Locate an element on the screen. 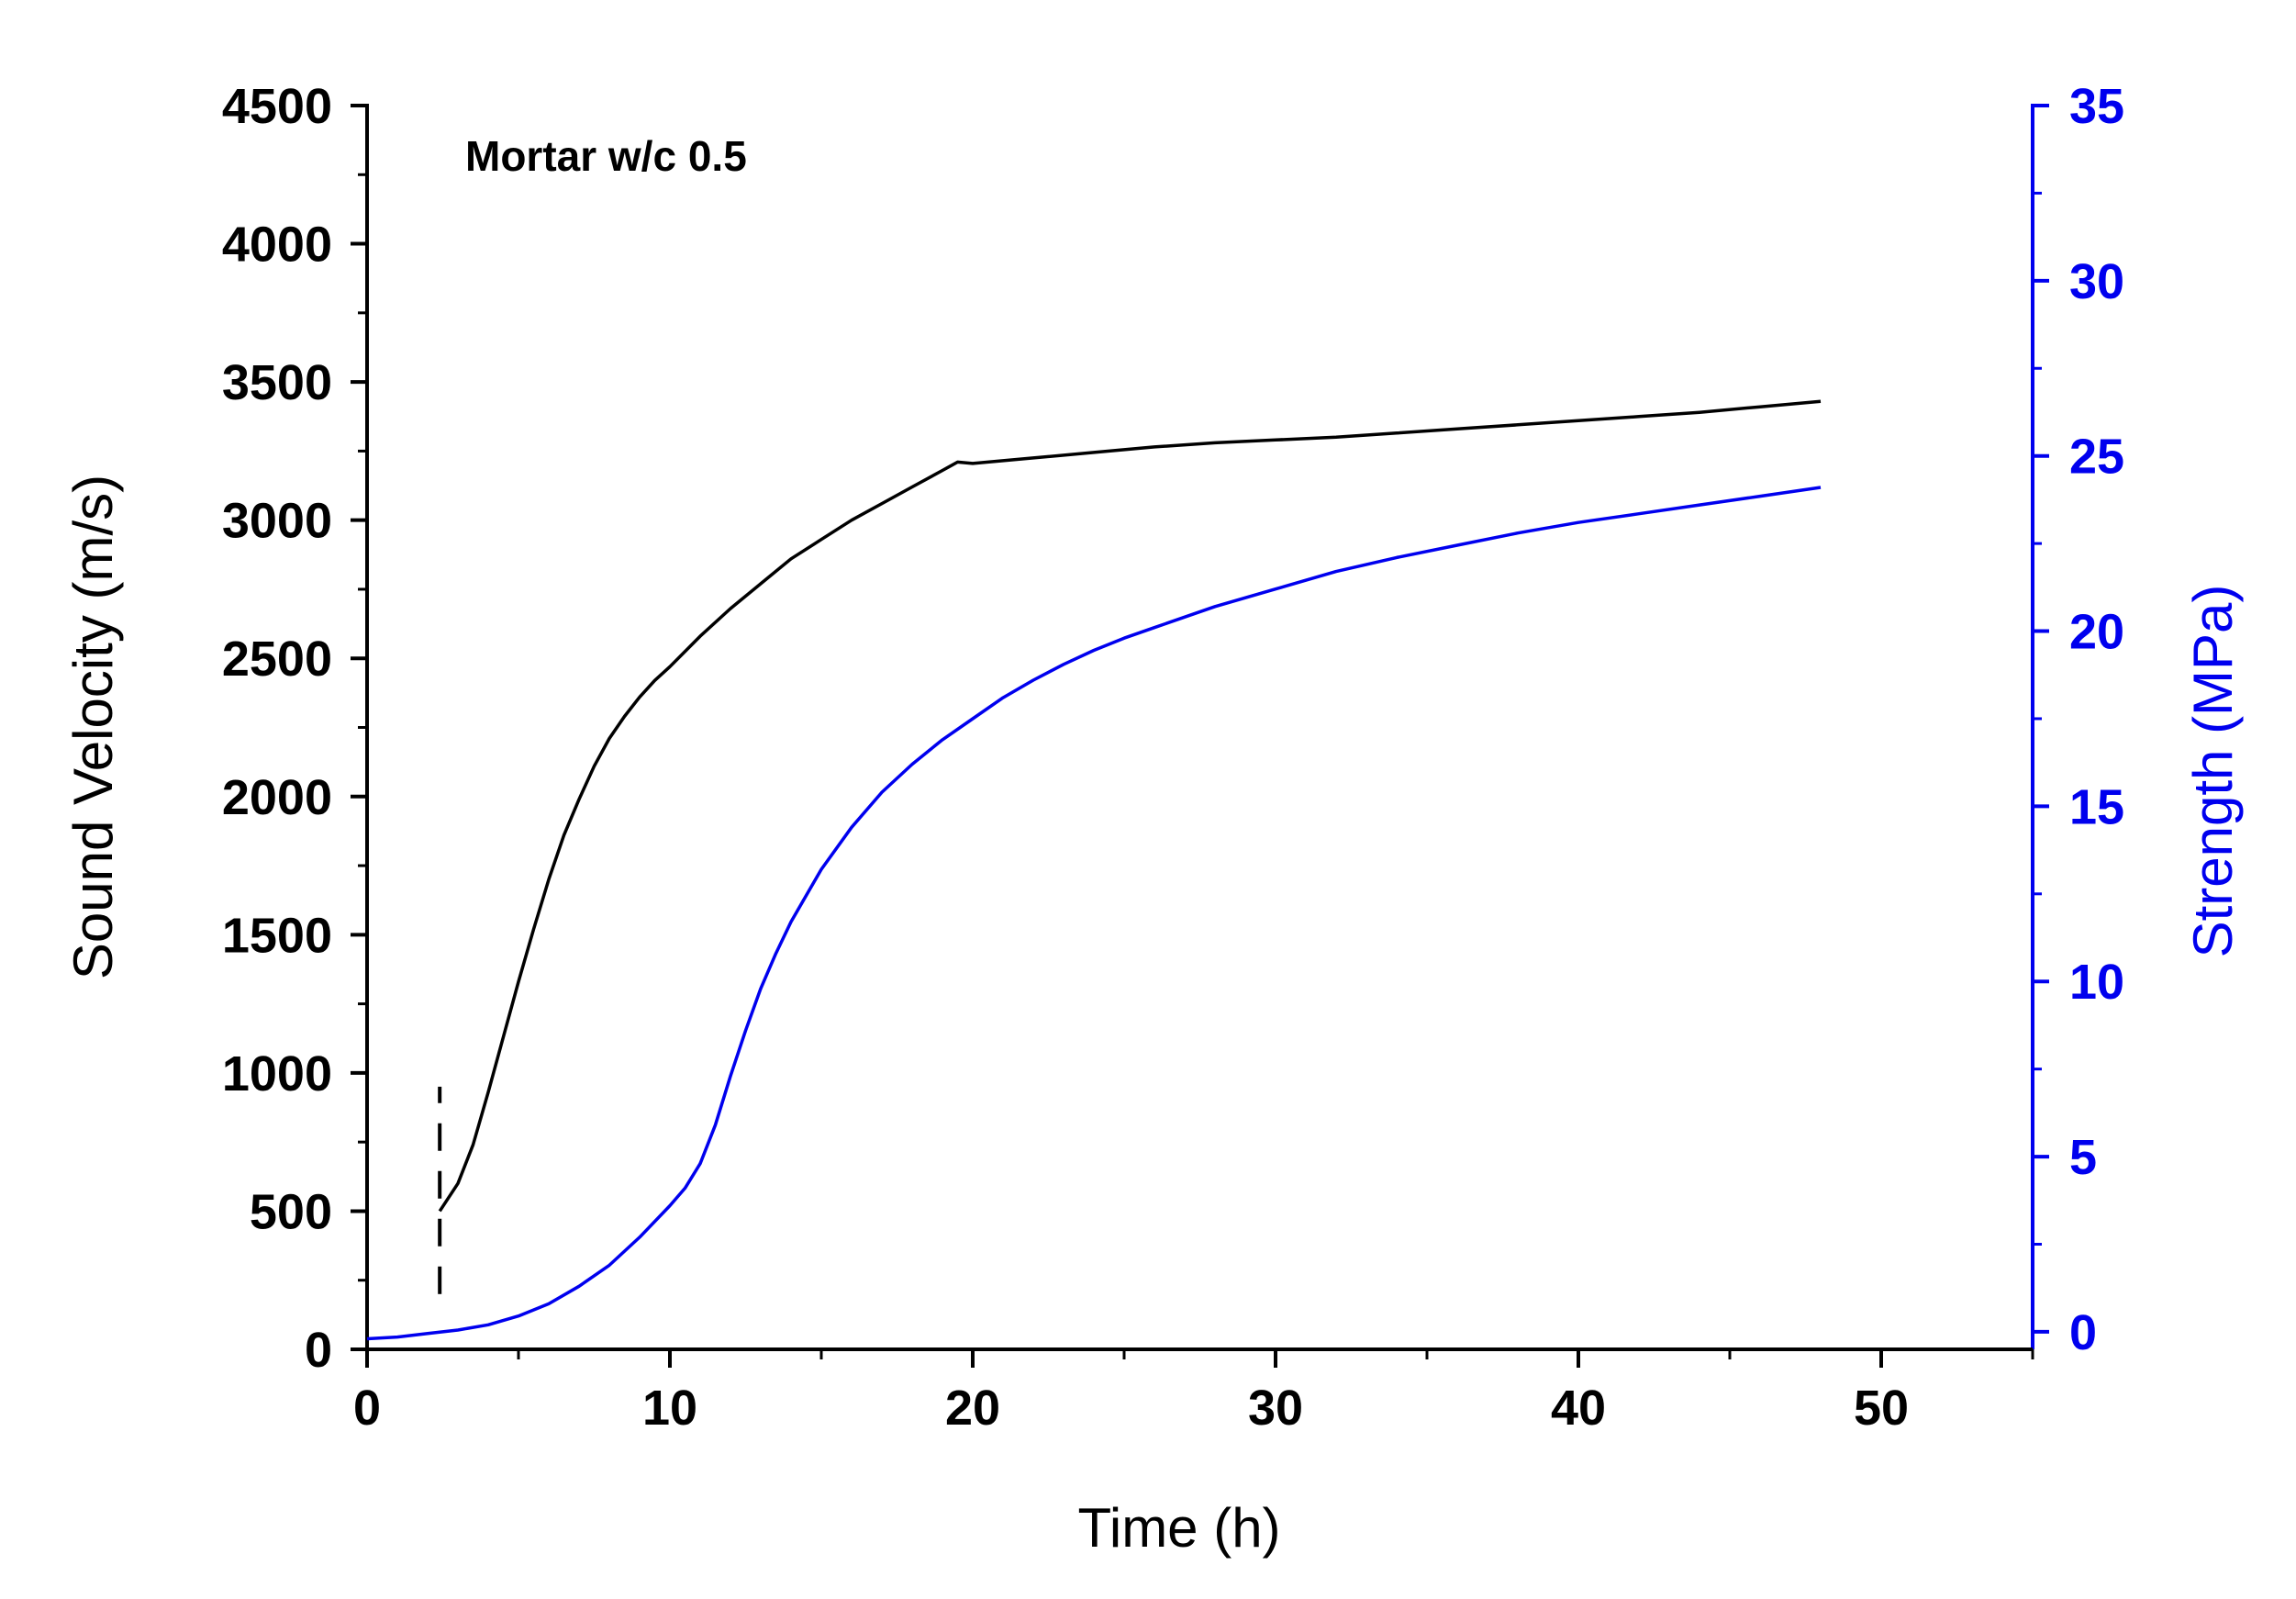 The height and width of the screenshot is (1599, 2296). x-tick-label: 20 is located at coordinates (972, 1408).